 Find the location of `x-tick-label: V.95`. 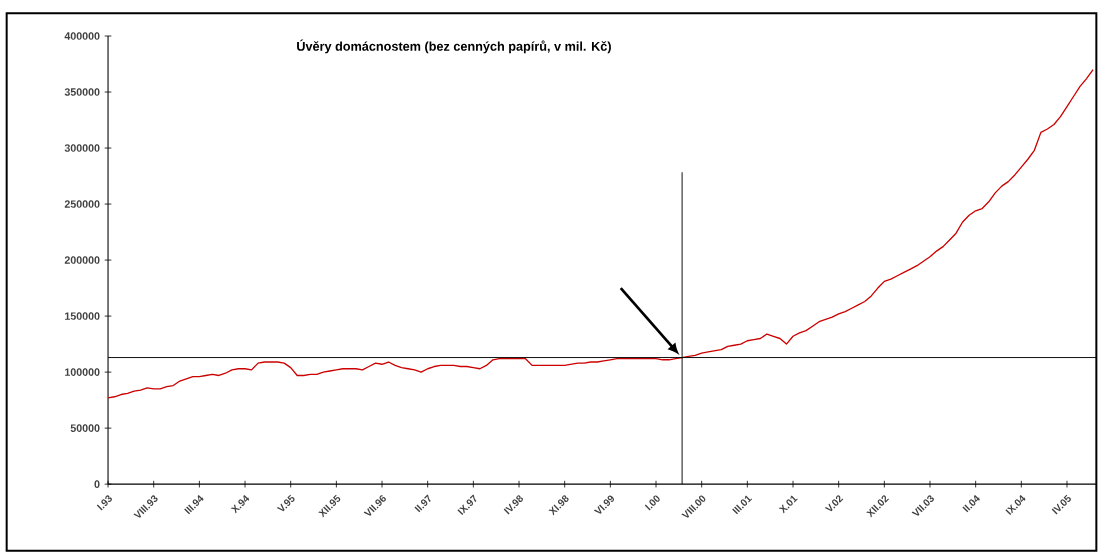

x-tick-label: V.95 is located at coordinates (285, 503).